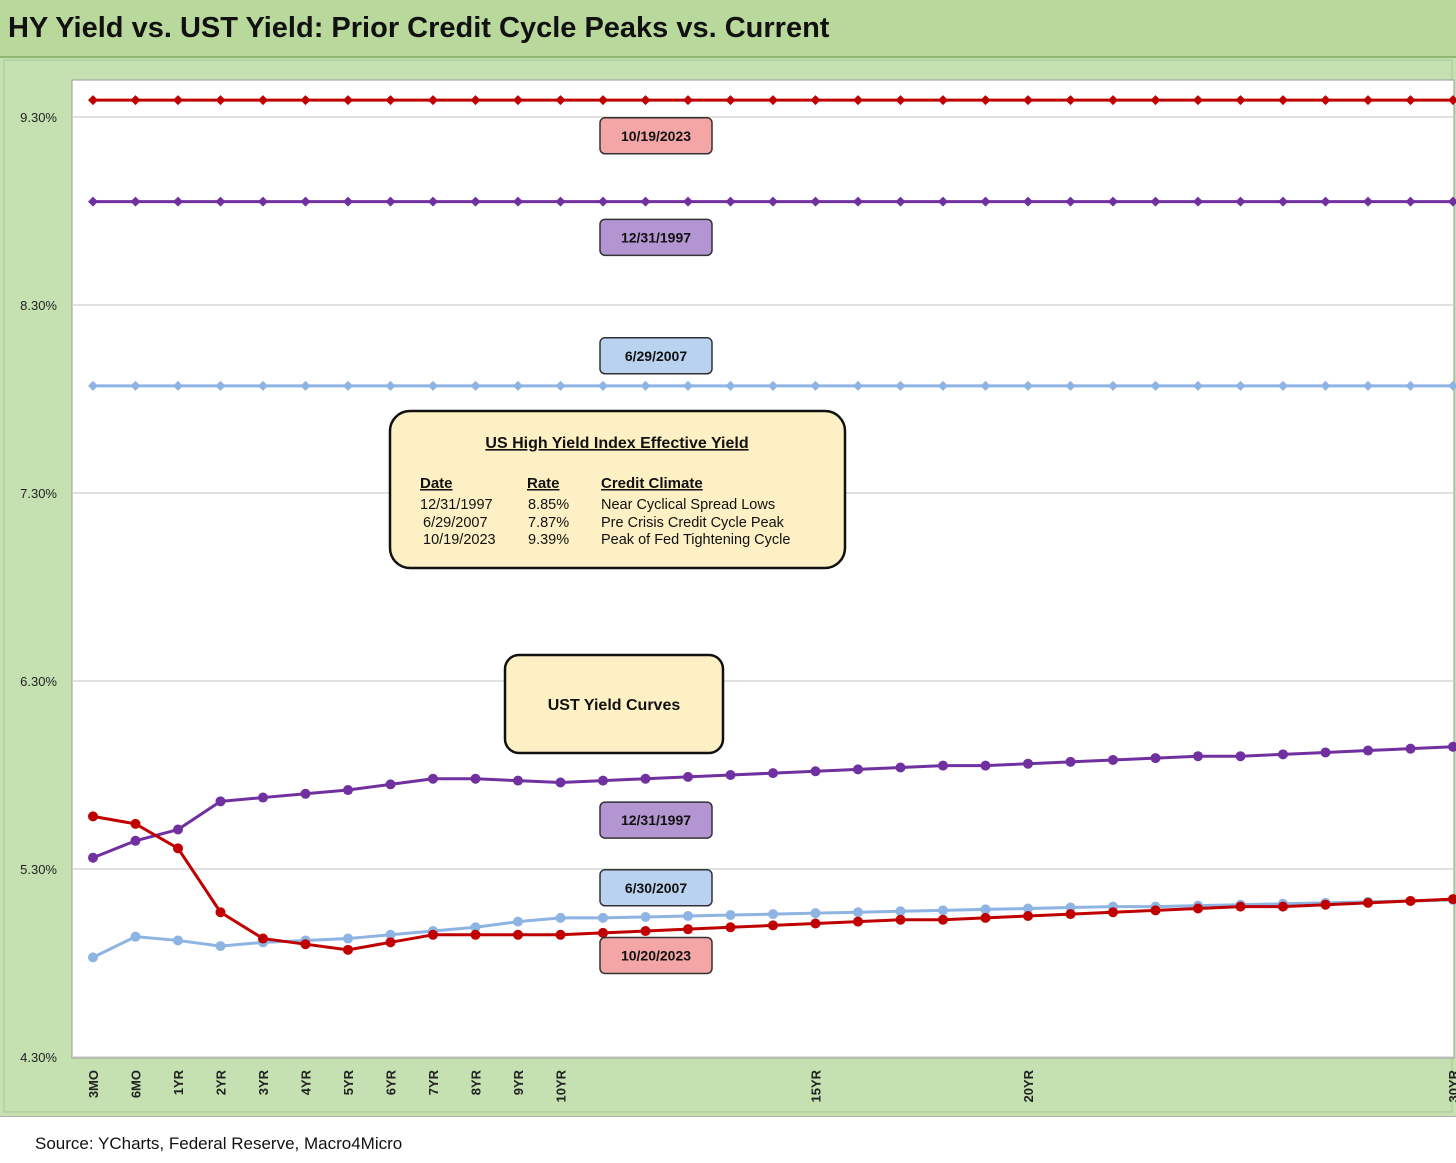 The height and width of the screenshot is (1163, 1456). I want to click on hy-box-header-climate: Credit Climate, so click(652, 483).